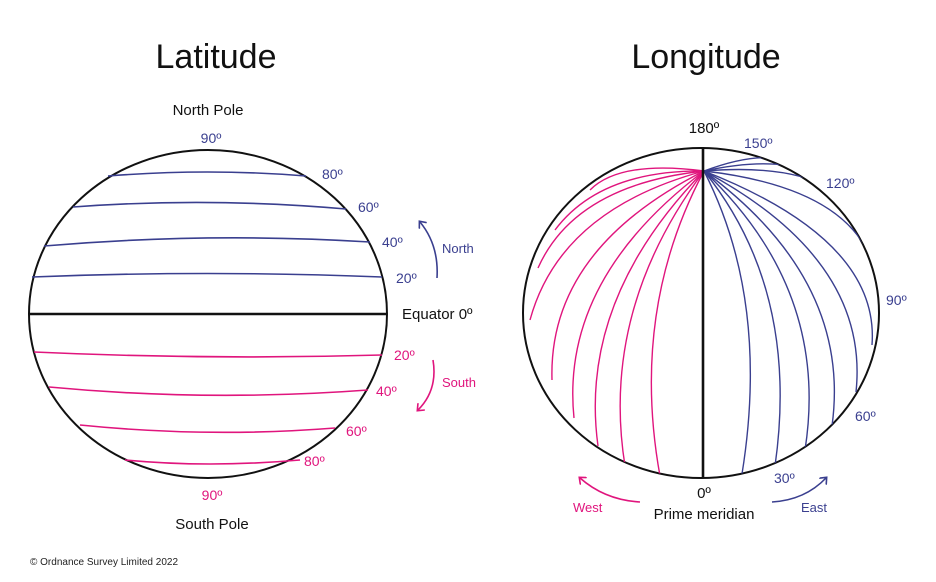 The height and width of the screenshot is (582, 936). What do you see at coordinates (207, 275) in the screenshot?
I see `latitude-line-20n` at bounding box center [207, 275].